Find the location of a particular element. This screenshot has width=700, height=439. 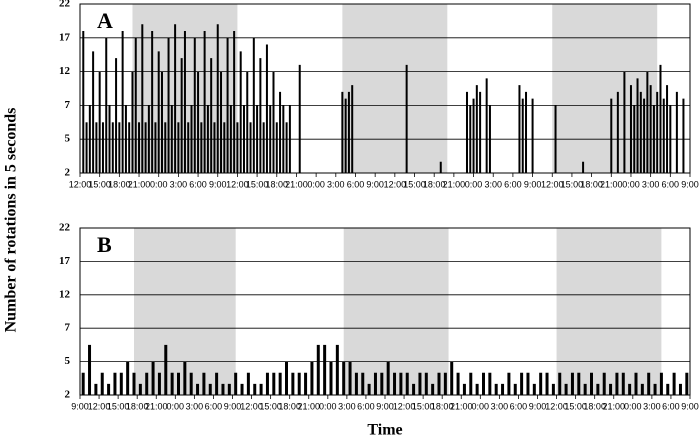

panel-label: B is located at coordinates (104, 244).